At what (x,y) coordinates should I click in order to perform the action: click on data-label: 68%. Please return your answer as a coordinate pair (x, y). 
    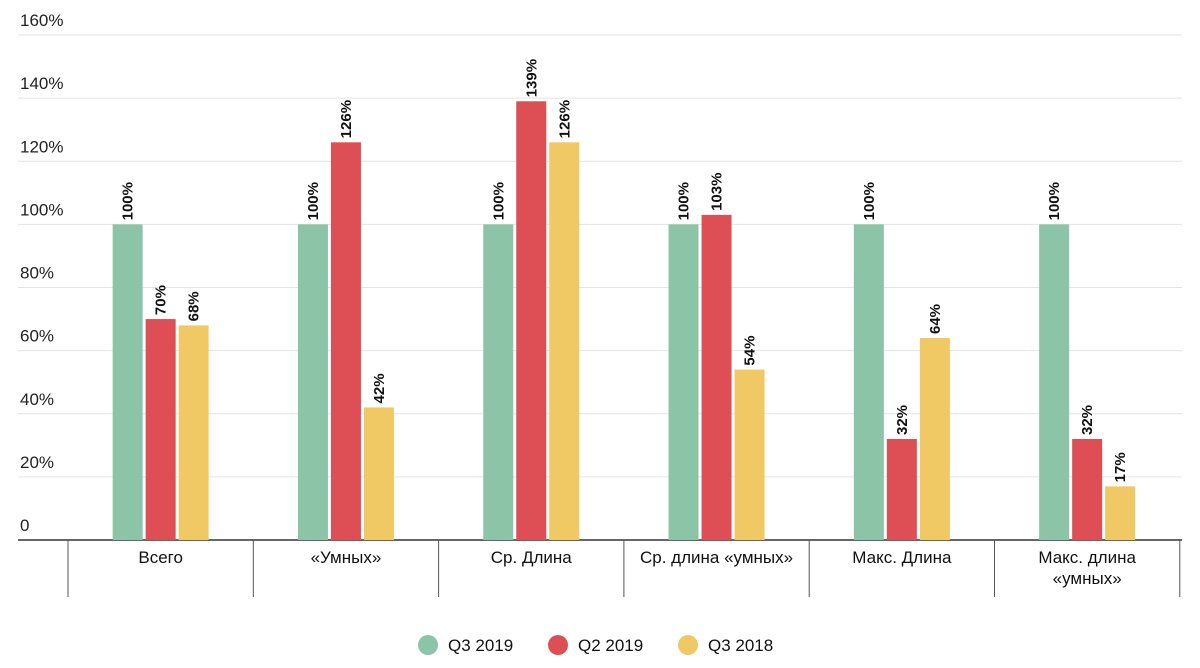
    Looking at the image, I should click on (194, 306).